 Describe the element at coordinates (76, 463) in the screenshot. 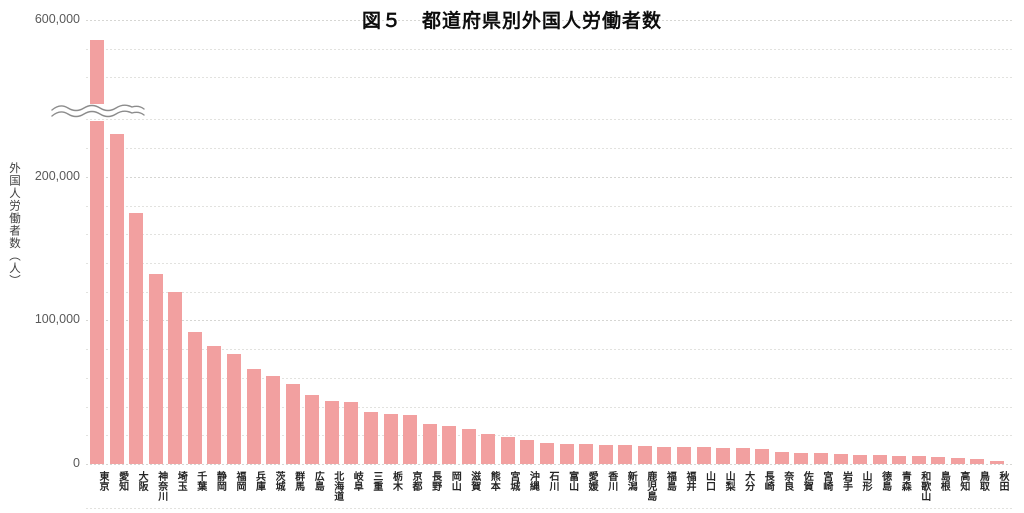

I see `y-tick-label: 0` at that location.